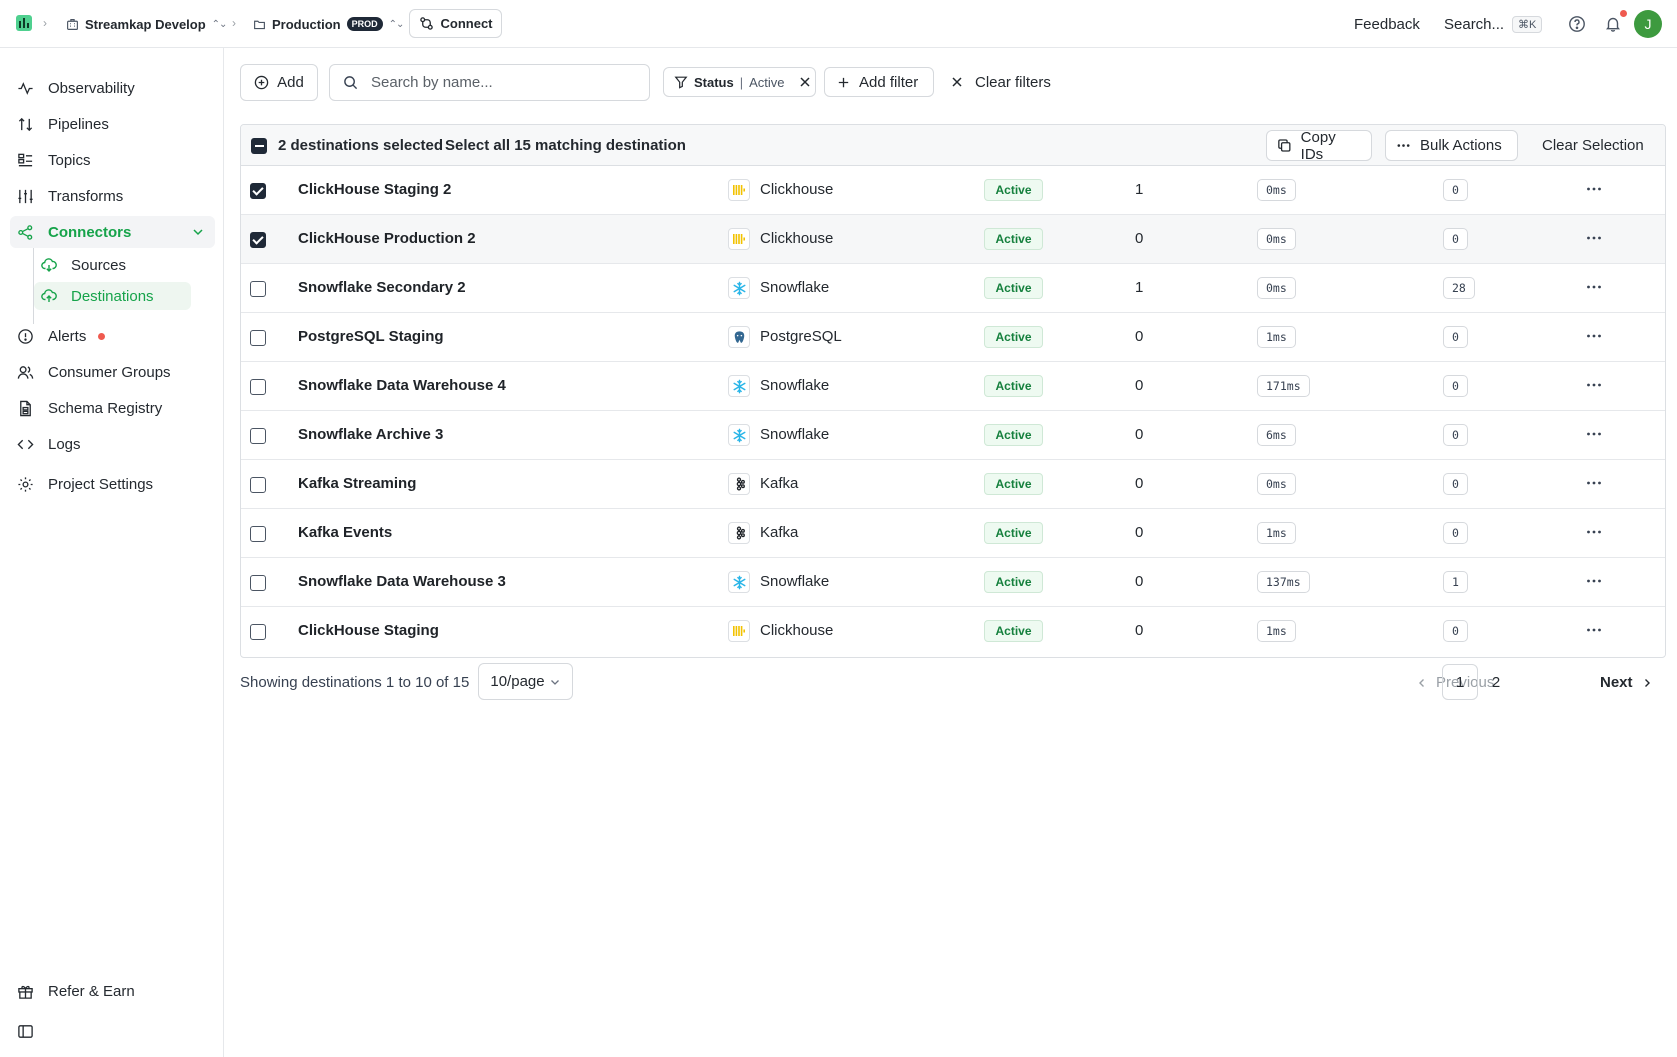  Describe the element at coordinates (112, 372) in the screenshot. I see `sidebar-item-consumer-groups: Consumer Groups` at that location.